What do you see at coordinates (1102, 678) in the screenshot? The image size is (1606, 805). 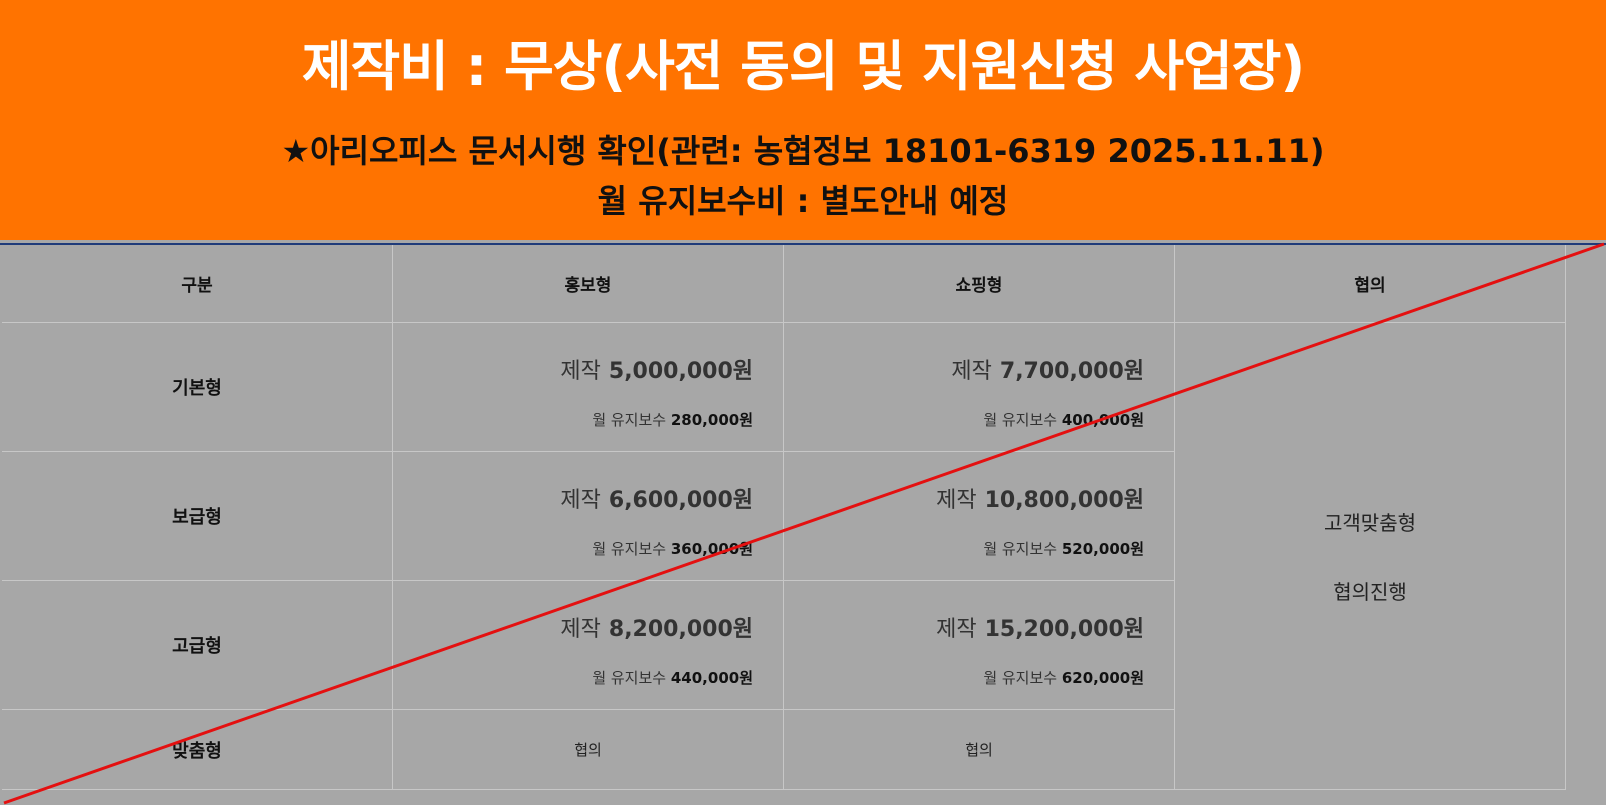 I see `maint-price: 620,000원` at bounding box center [1102, 678].